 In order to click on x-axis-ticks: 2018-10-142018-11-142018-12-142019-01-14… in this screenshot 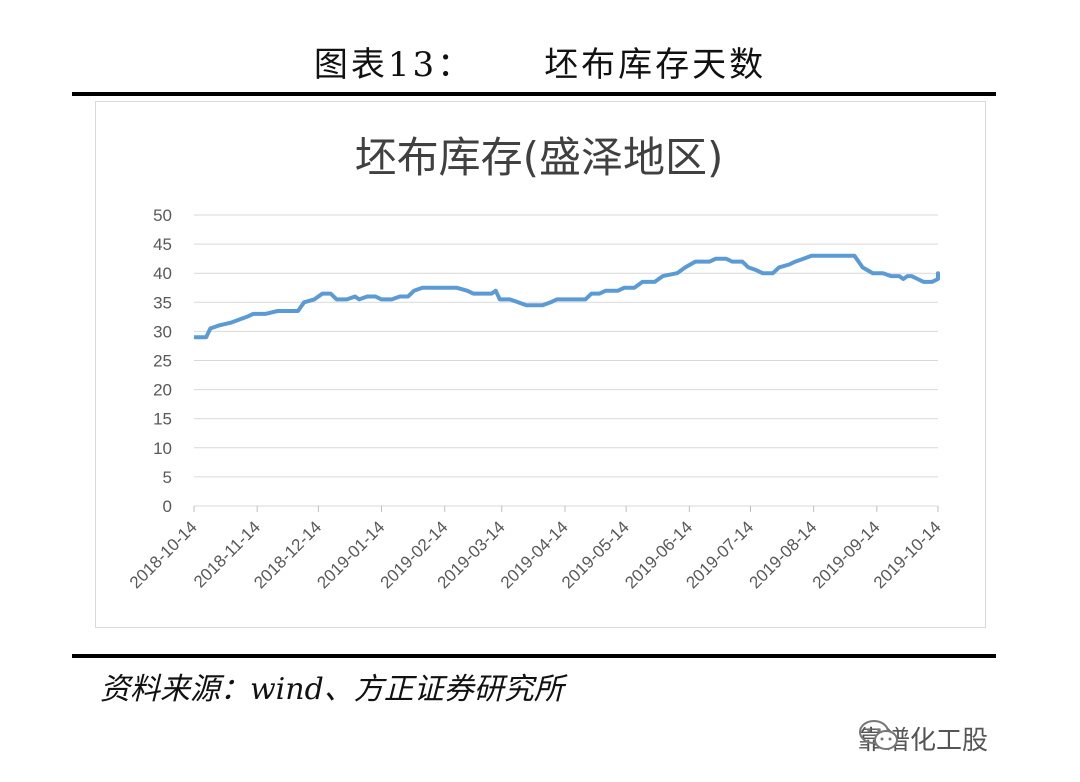, I will do `click(535, 549)`.